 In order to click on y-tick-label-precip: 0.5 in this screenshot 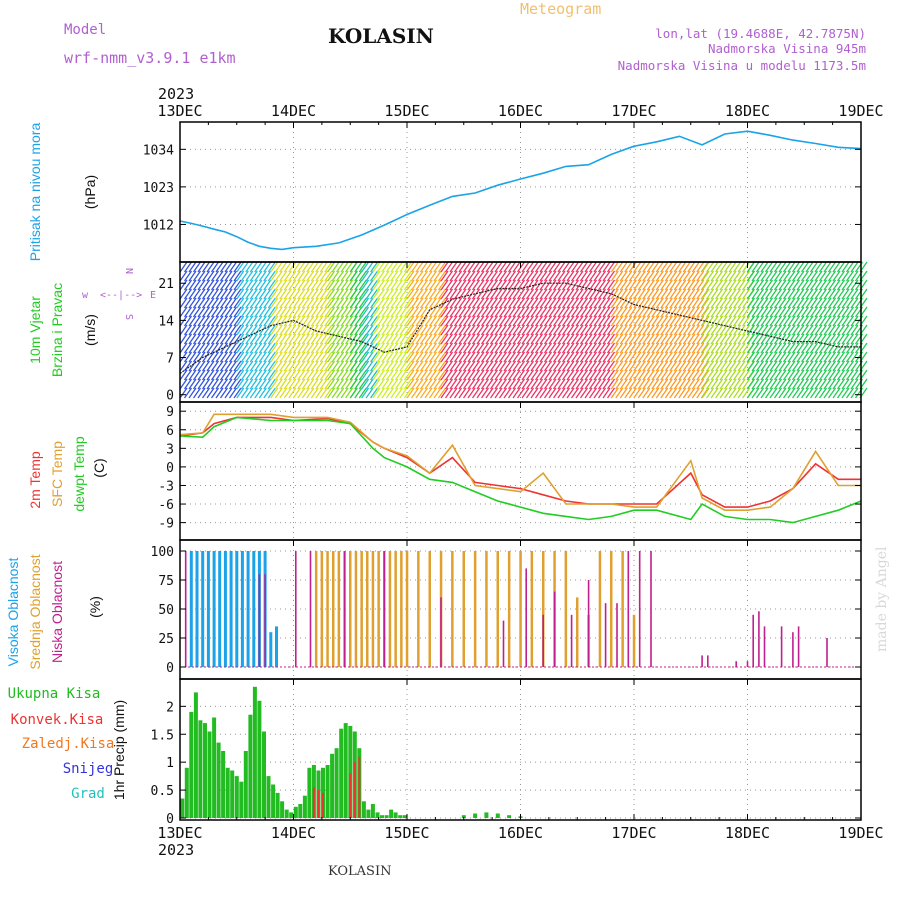, I will do `click(162, 791)`.